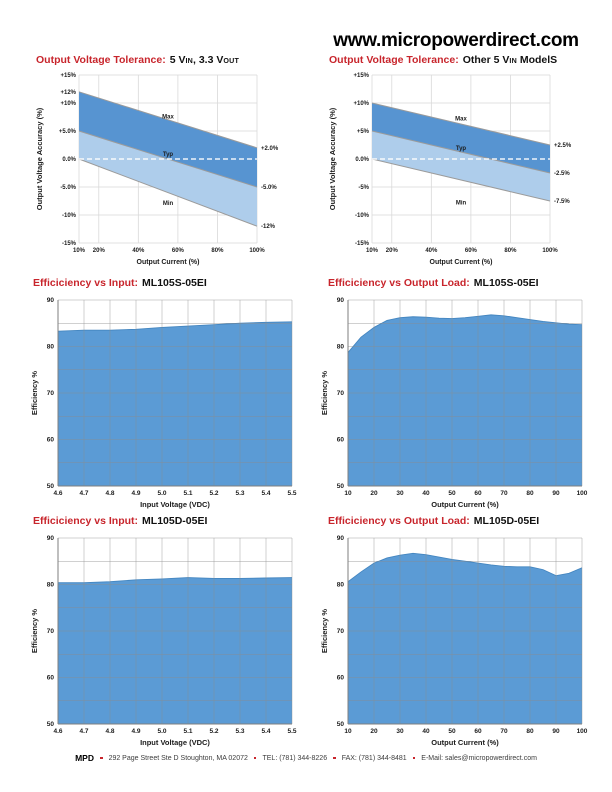 This screenshot has width=612, height=792. Describe the element at coordinates (506, 521) in the screenshot. I see `chart-title-model: ML105D-05EI` at that location.